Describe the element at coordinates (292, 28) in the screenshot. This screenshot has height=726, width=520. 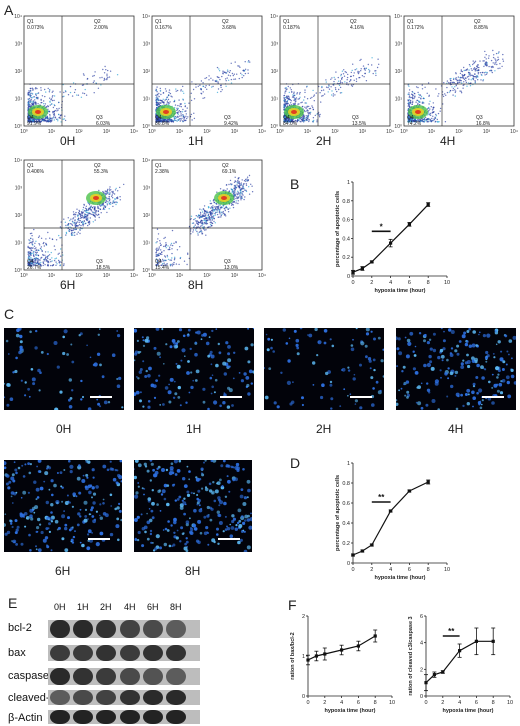
I see `quadrant-percentage: 0.187%` at that location.